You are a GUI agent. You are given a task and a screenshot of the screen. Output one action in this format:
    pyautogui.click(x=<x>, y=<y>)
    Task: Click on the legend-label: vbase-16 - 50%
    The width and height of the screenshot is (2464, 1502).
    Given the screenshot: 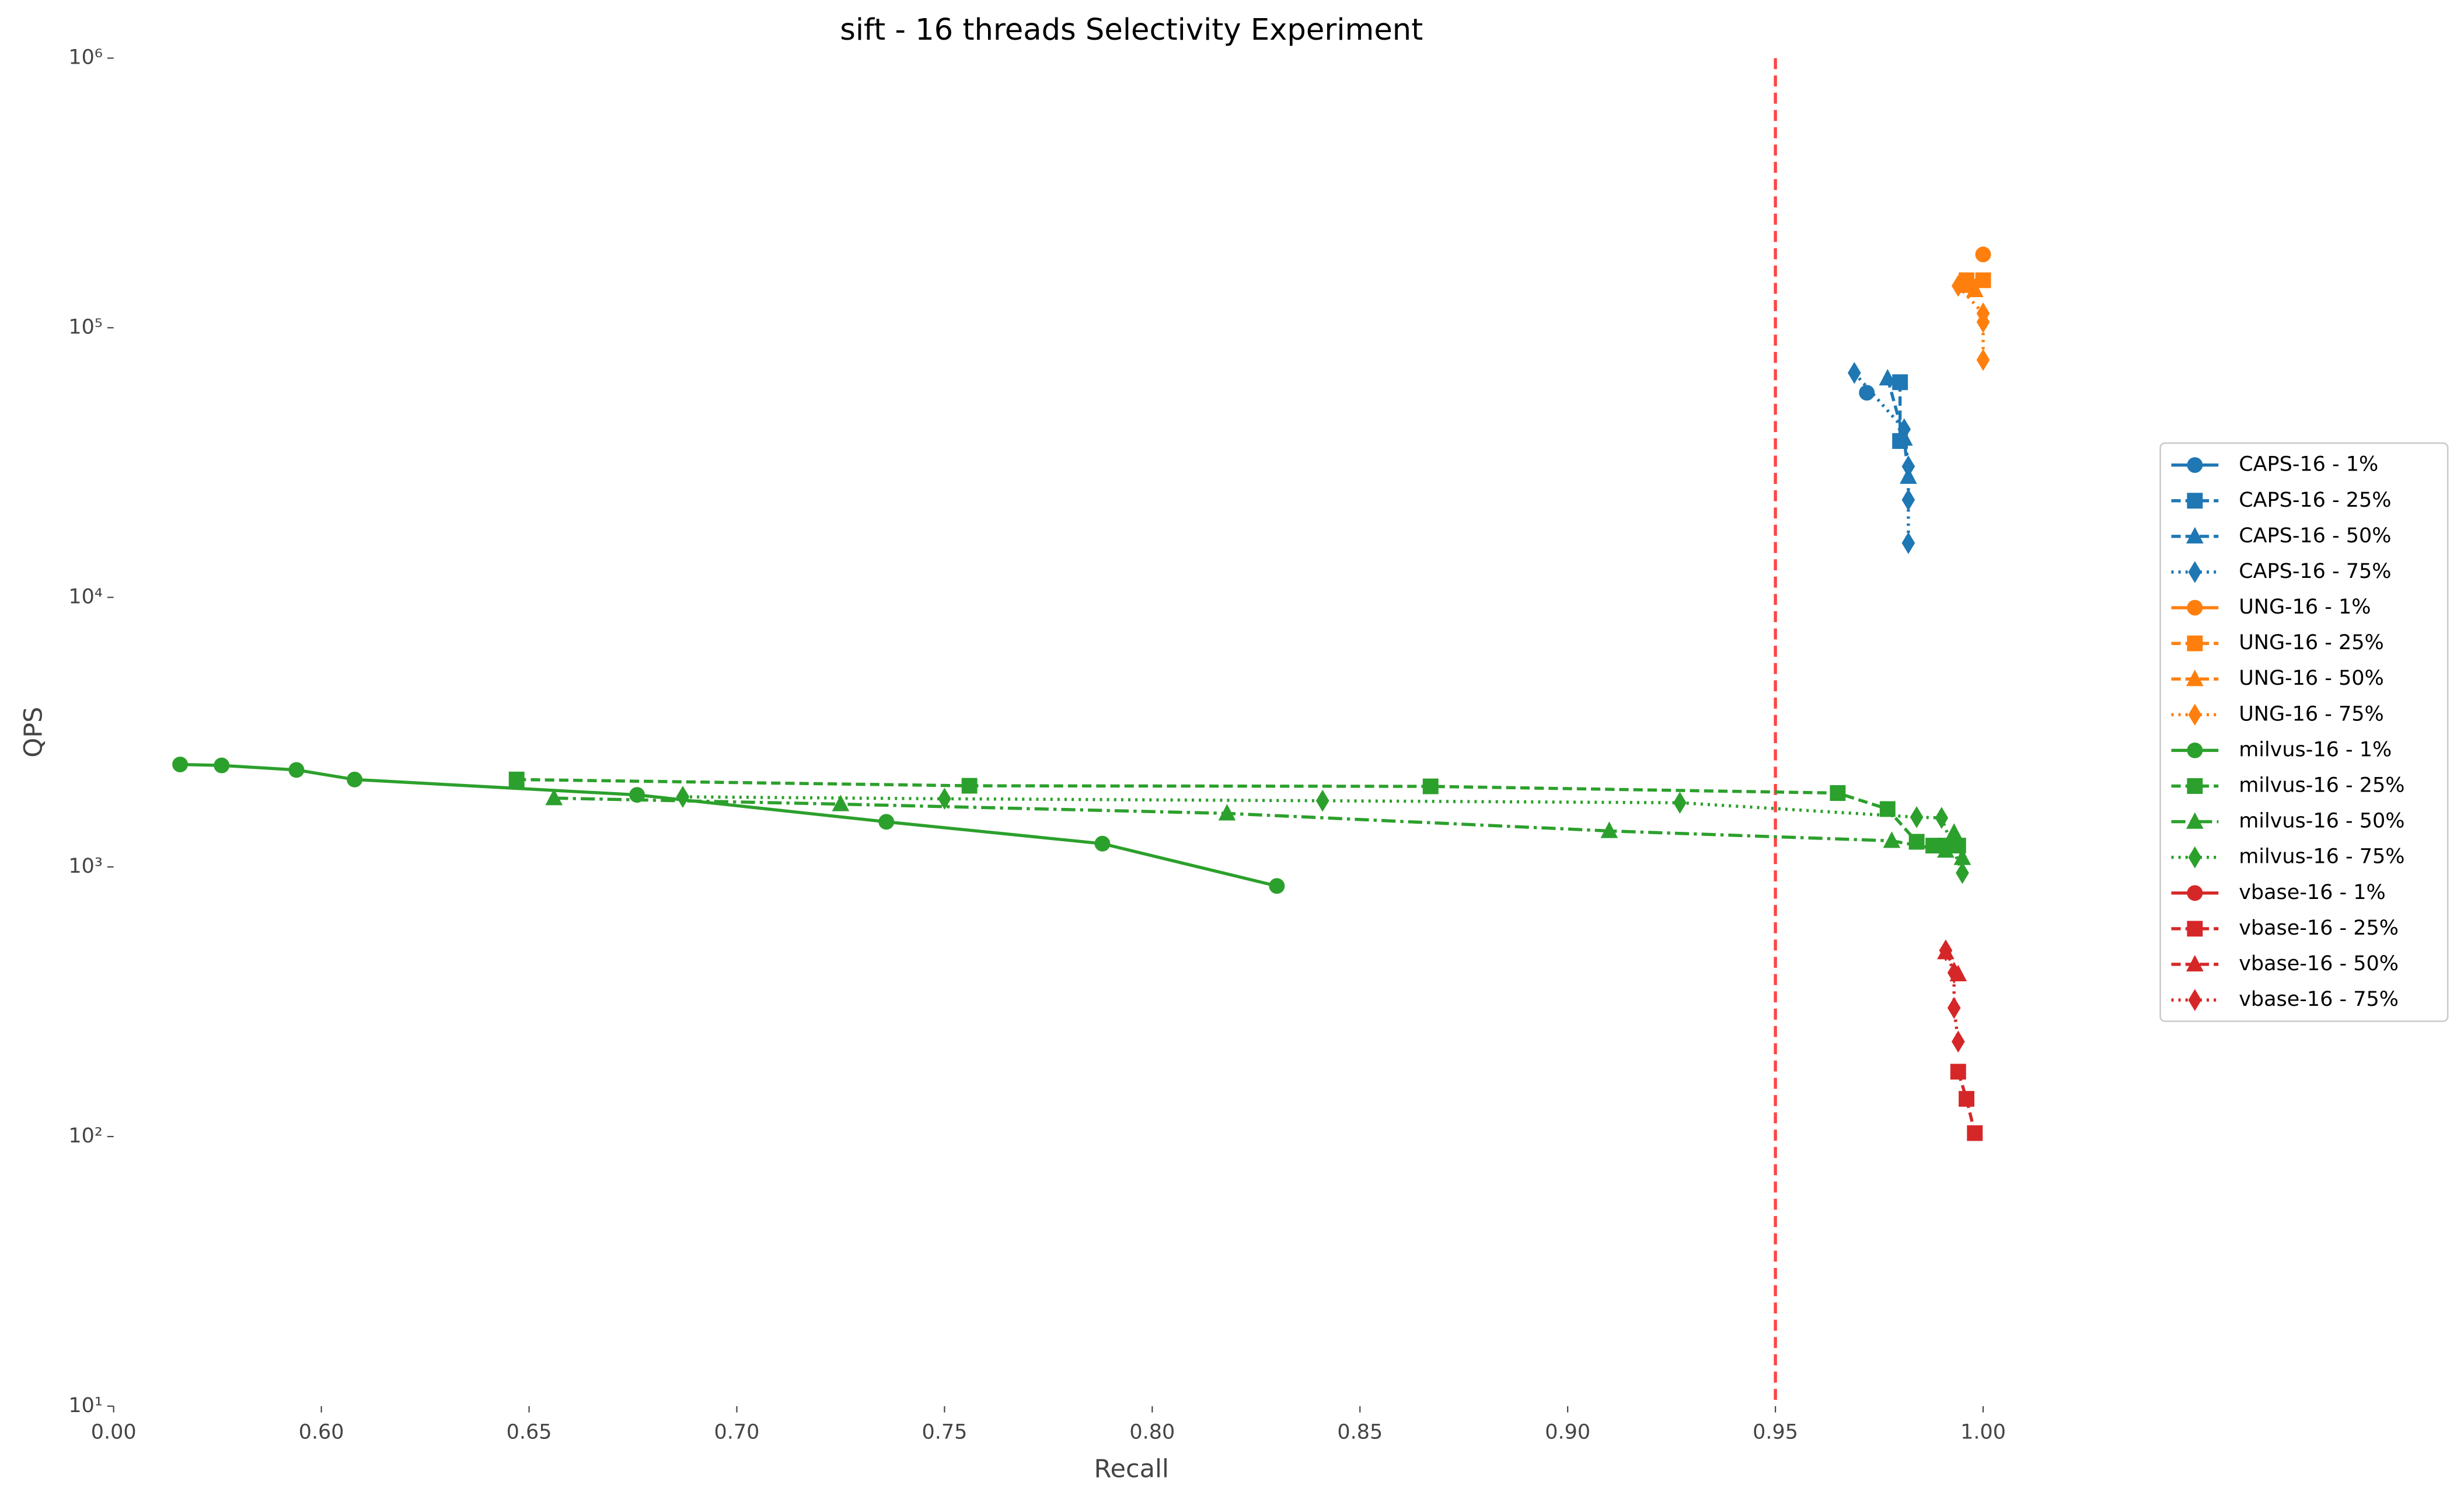 What is the action you would take?
    pyautogui.click(x=2319, y=963)
    